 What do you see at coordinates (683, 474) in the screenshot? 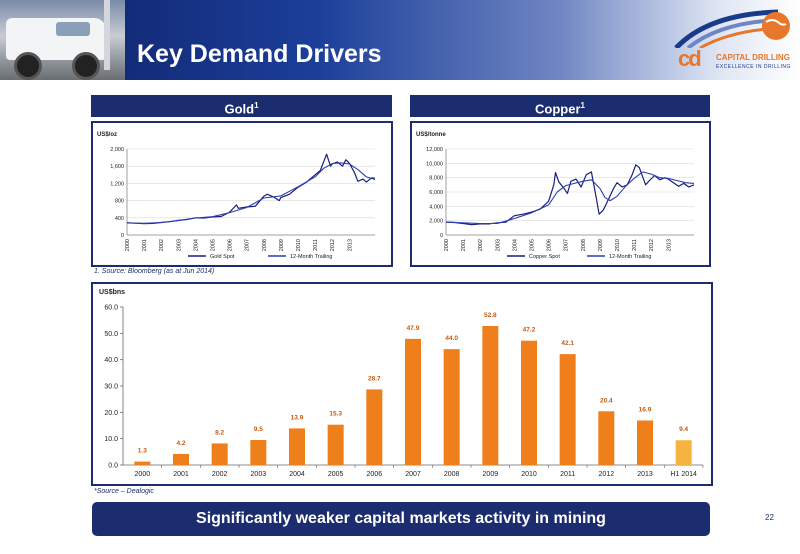
I see `bar-category-label: H1 2014` at bounding box center [683, 474].